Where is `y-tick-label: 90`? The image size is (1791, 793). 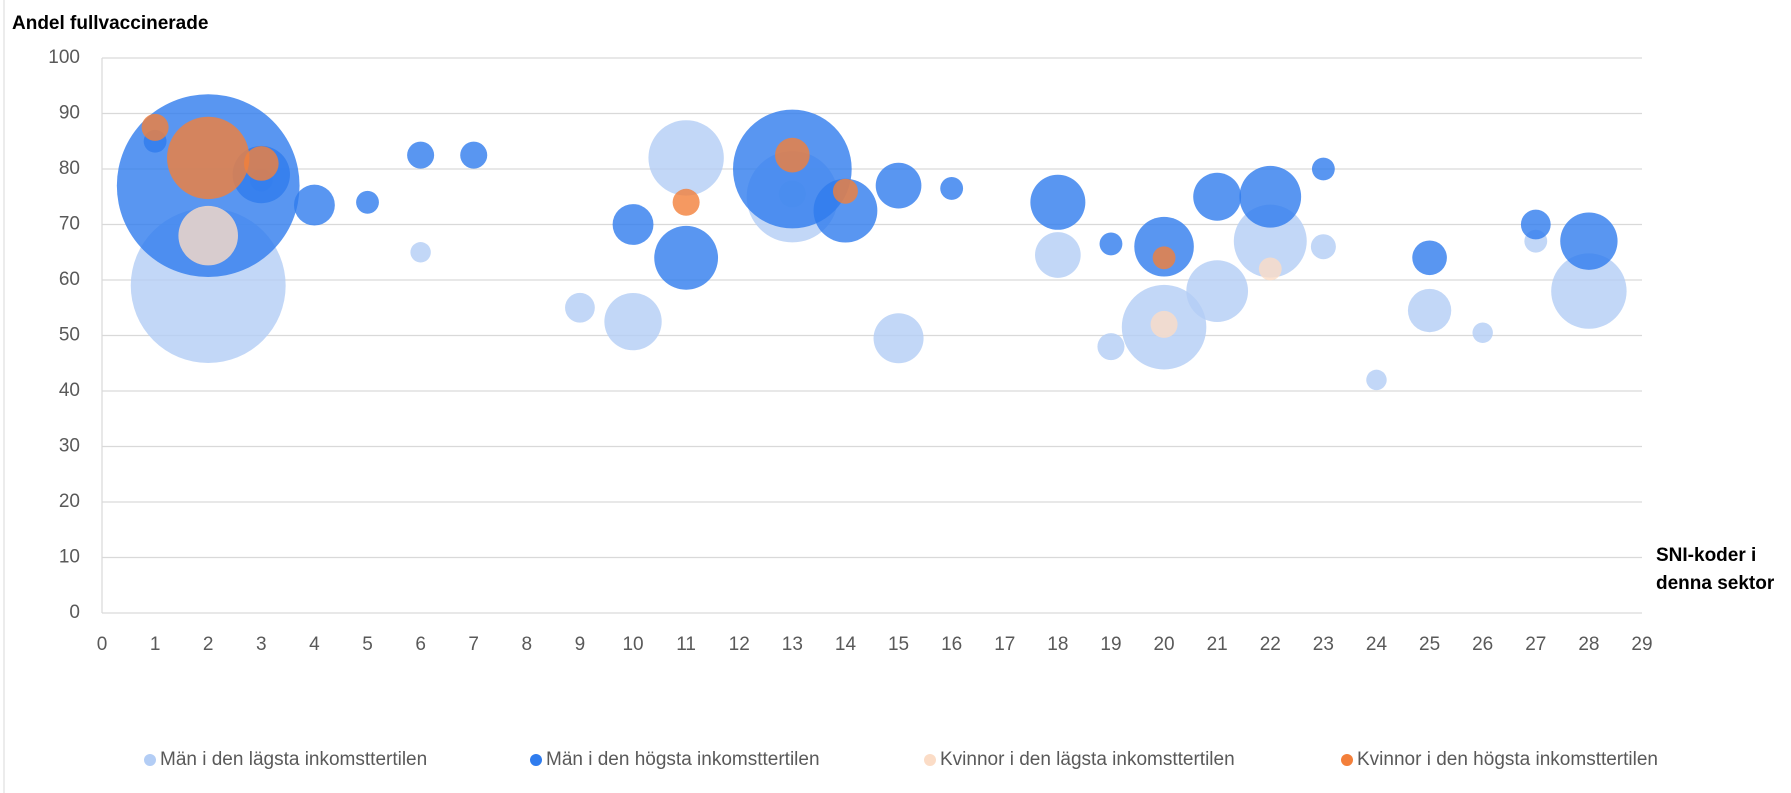
y-tick-label: 90 is located at coordinates (69, 113).